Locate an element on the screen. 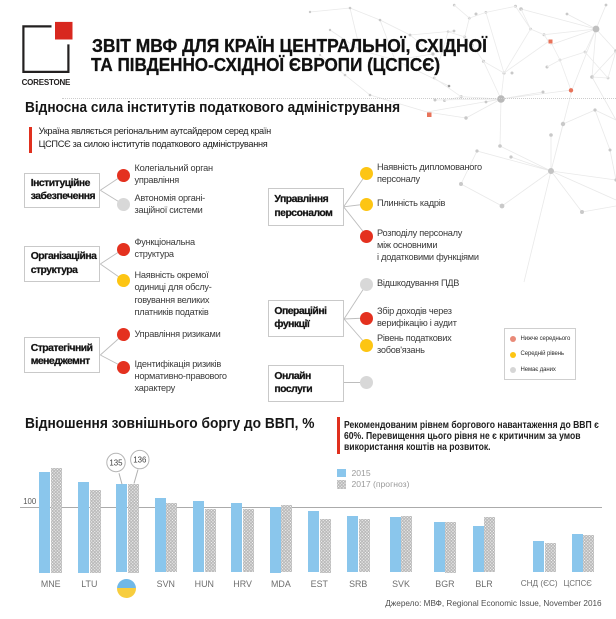 The height and width of the screenshot is (619, 616). svg-text: 136 is located at coordinates (140, 460).